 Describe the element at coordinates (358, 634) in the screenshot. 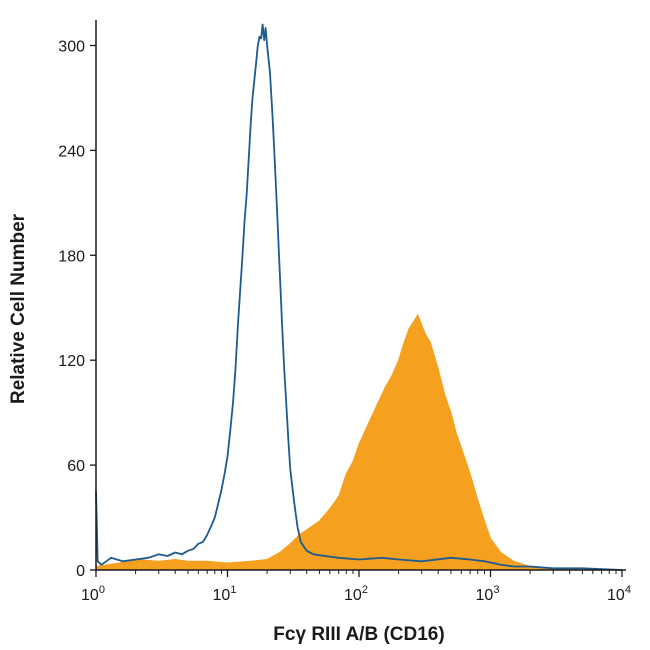

I see `x-axis-title: Fcγ RIII A/B (CD16)` at that location.